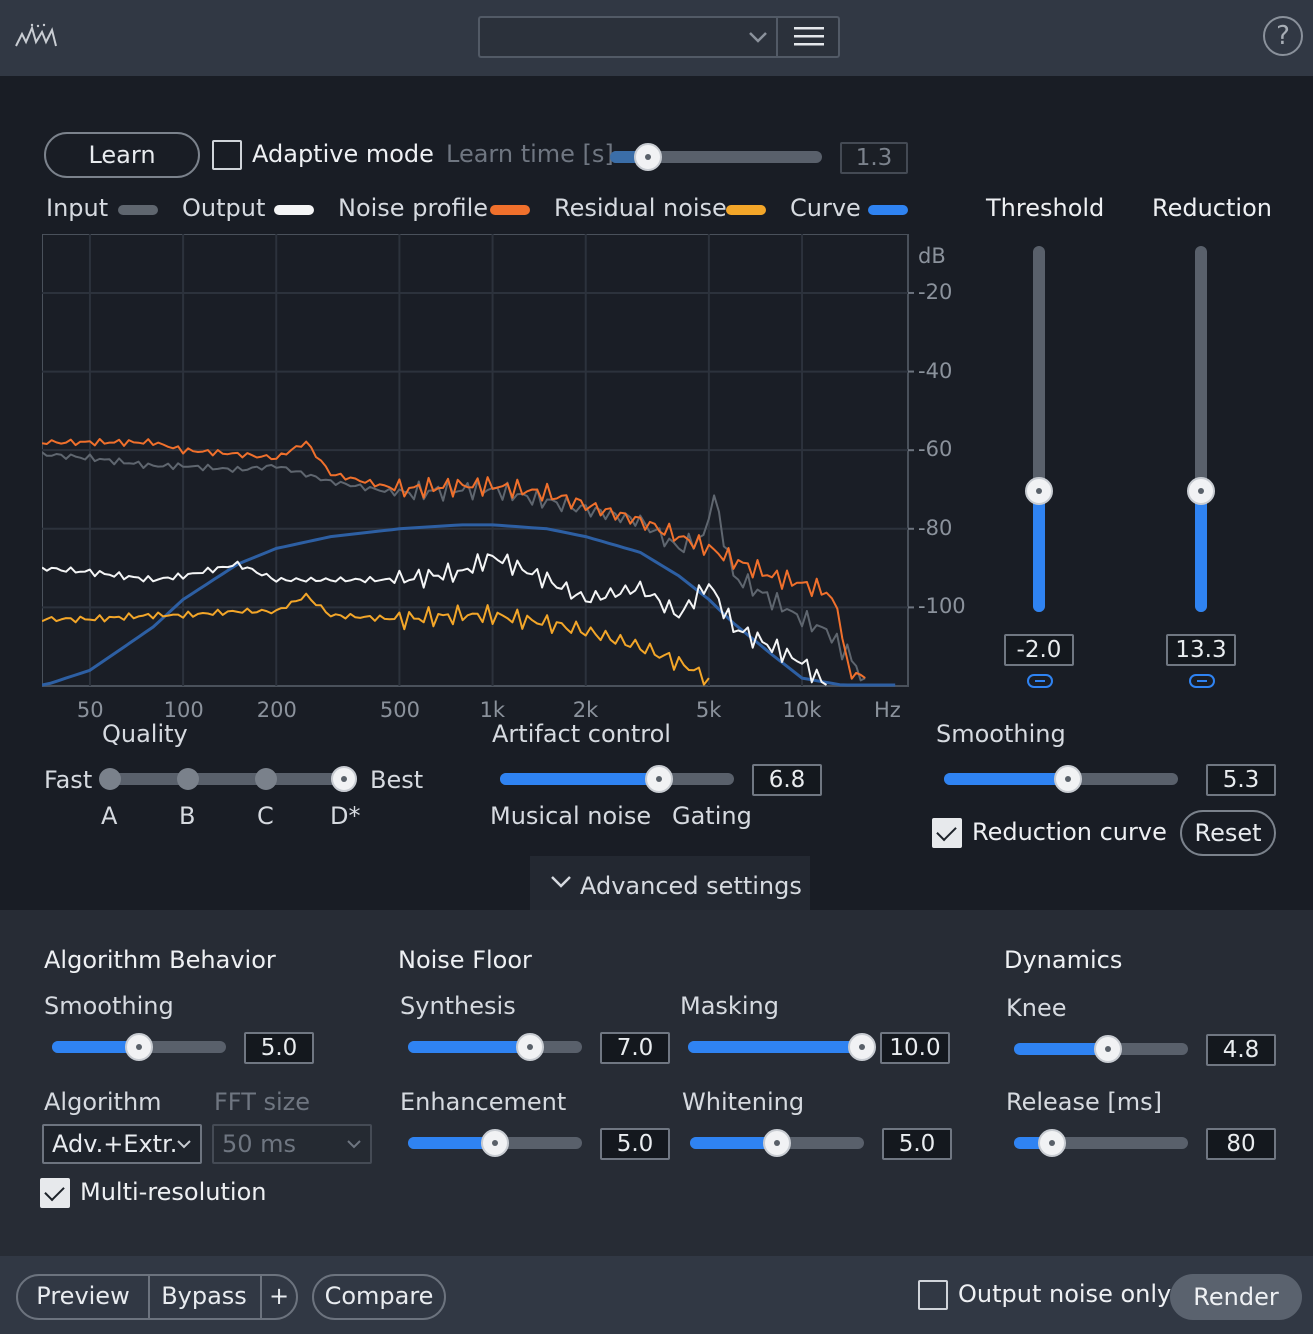  What do you see at coordinates (874, 158) in the screenshot?
I see `learn-time-value: 1.3` at bounding box center [874, 158].